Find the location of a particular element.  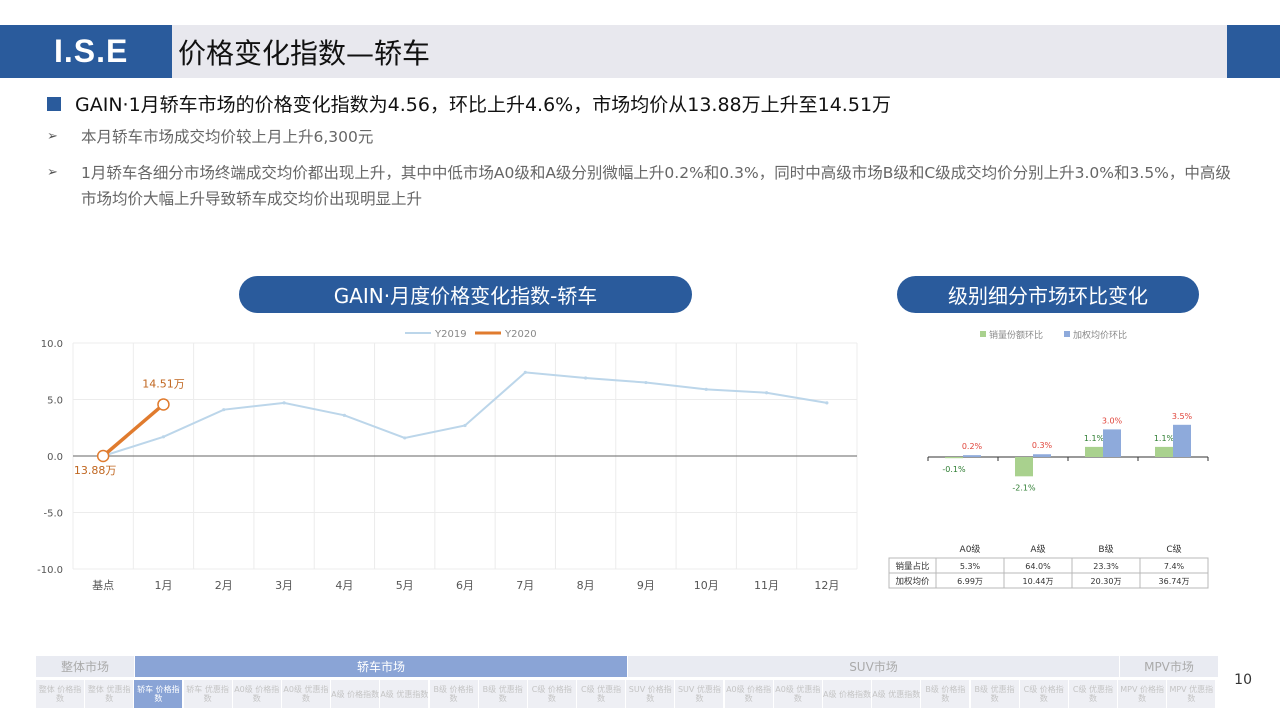

y-tick-label: -5.0 is located at coordinates (53, 514).